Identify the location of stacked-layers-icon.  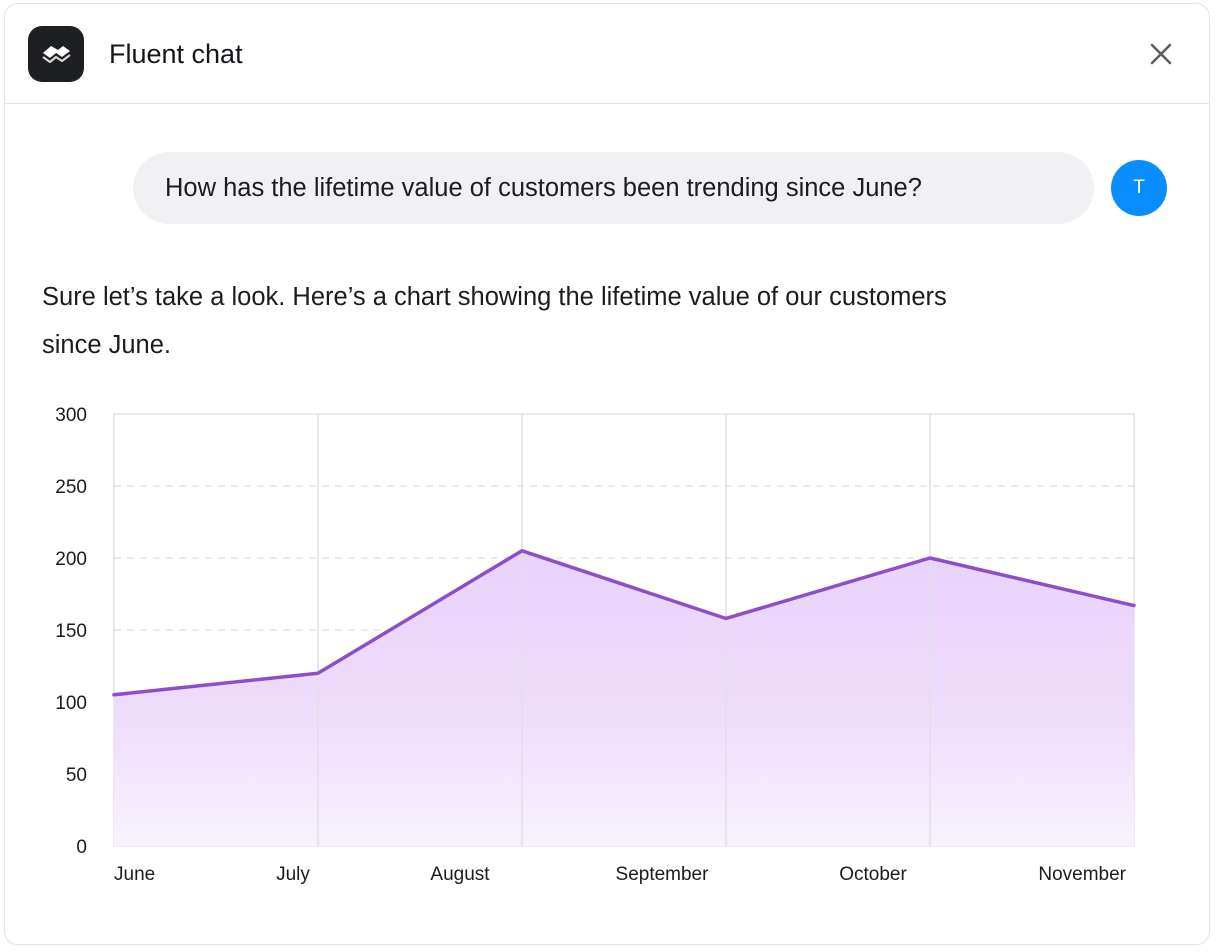
(56, 55).